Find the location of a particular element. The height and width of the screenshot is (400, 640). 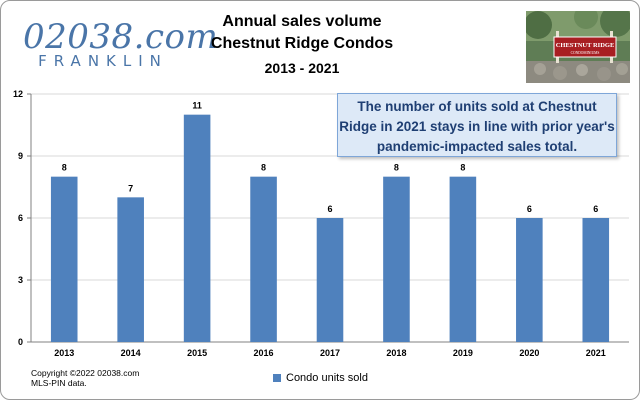

data-label-2018: 8 is located at coordinates (396, 168).